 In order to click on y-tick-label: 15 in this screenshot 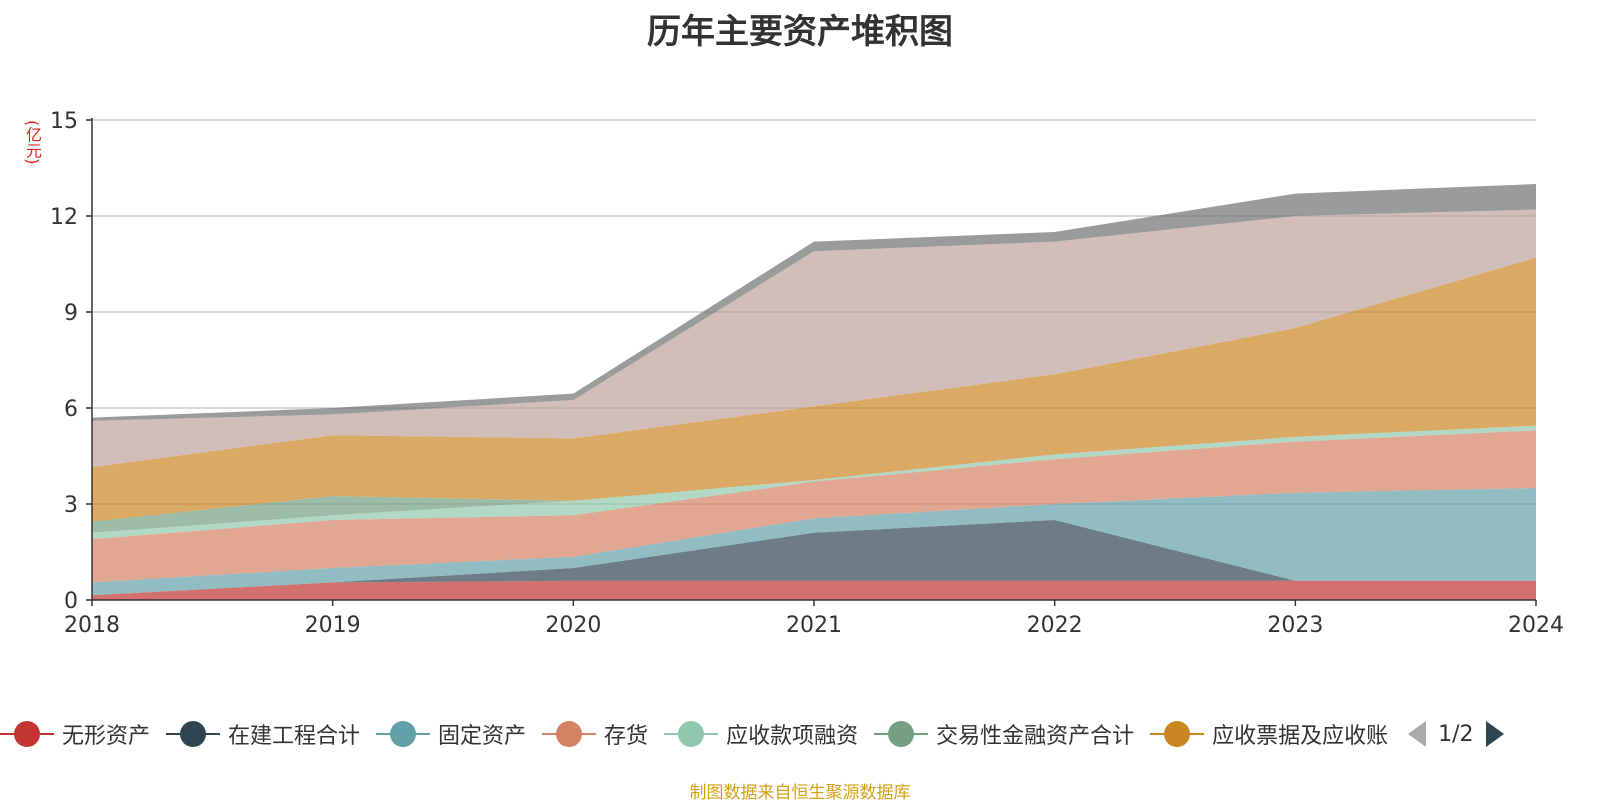, I will do `click(64, 121)`.